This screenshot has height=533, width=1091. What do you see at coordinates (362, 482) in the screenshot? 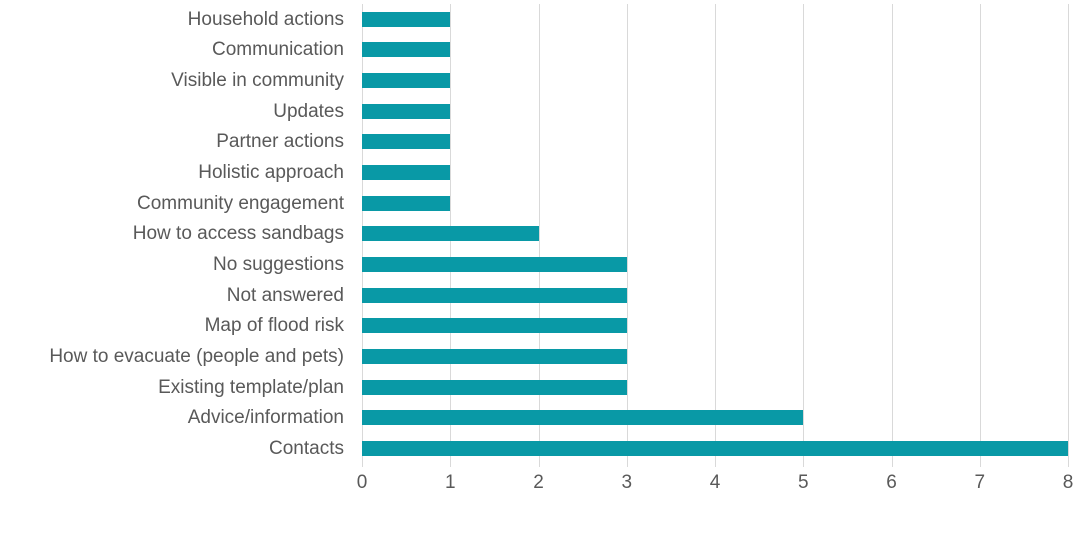
I see `x-tick-label: 0` at bounding box center [362, 482].